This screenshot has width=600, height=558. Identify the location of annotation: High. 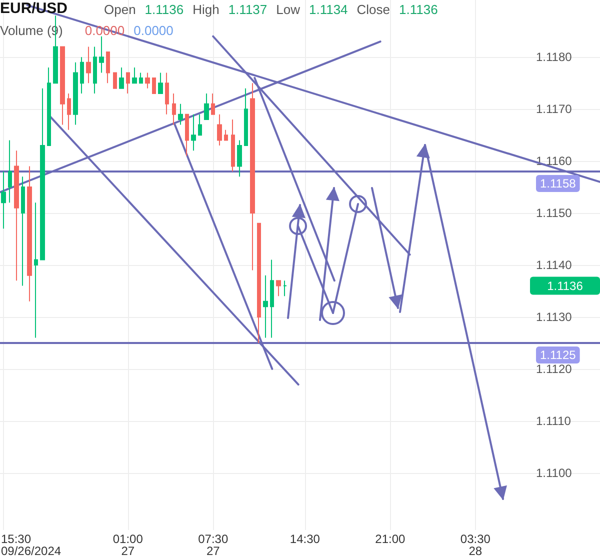
(206, 9).